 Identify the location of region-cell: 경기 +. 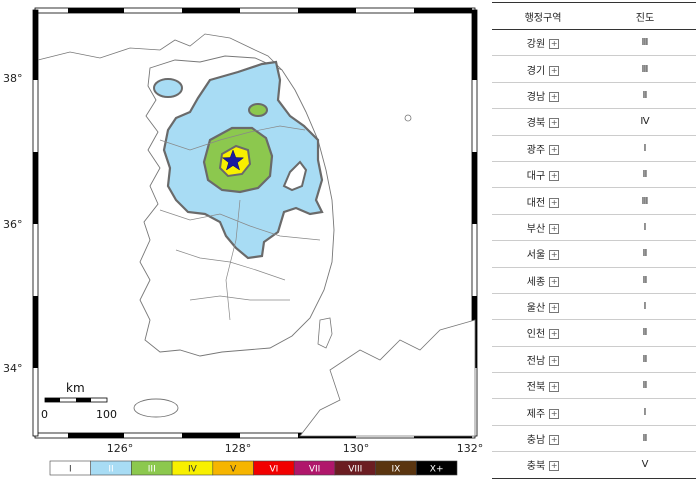
(543, 69).